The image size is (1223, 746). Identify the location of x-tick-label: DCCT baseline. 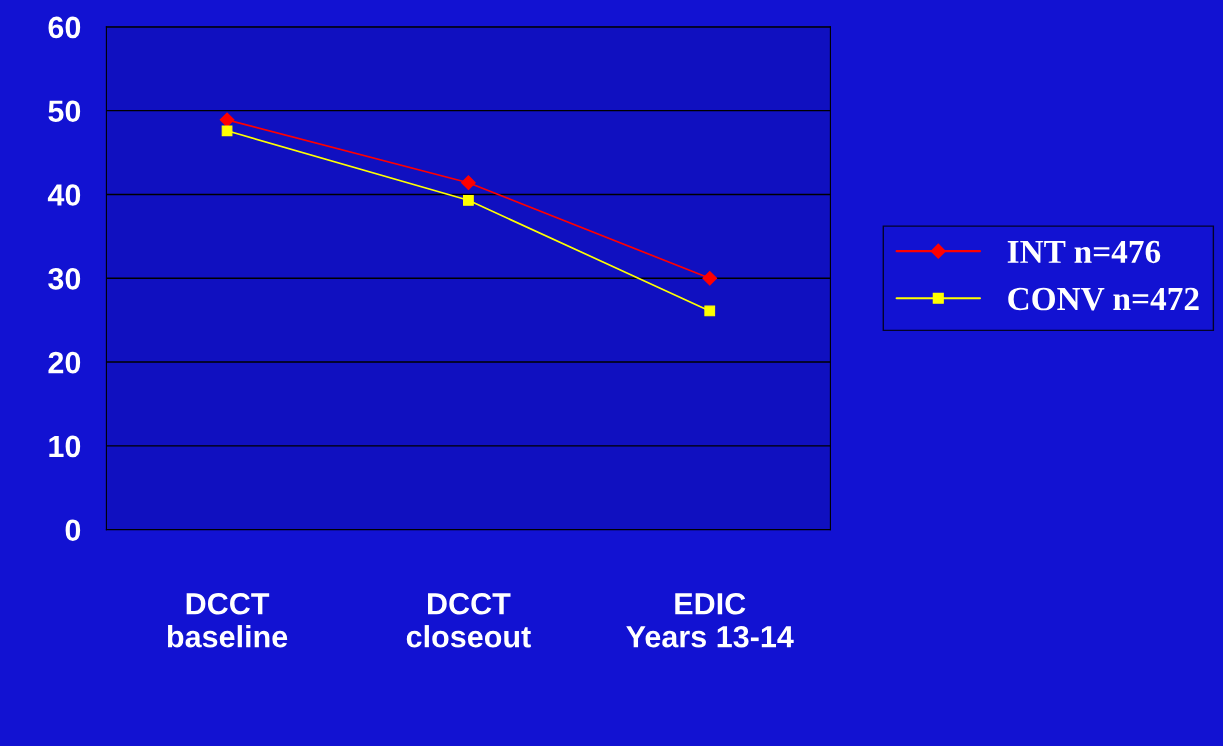
(227, 620).